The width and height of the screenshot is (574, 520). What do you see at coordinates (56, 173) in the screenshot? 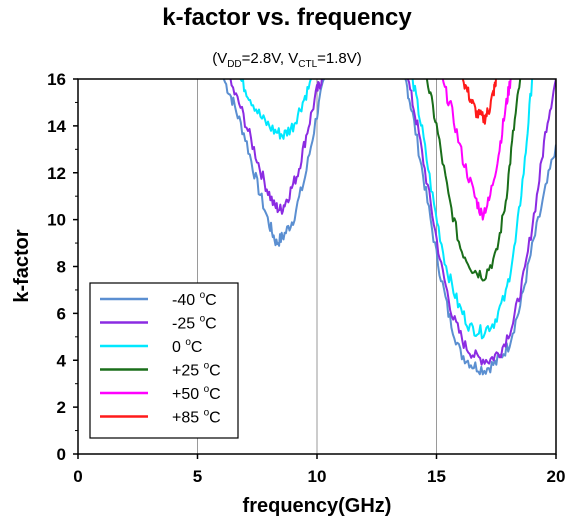
I see `y-tick-label-6: 12` at bounding box center [56, 173].